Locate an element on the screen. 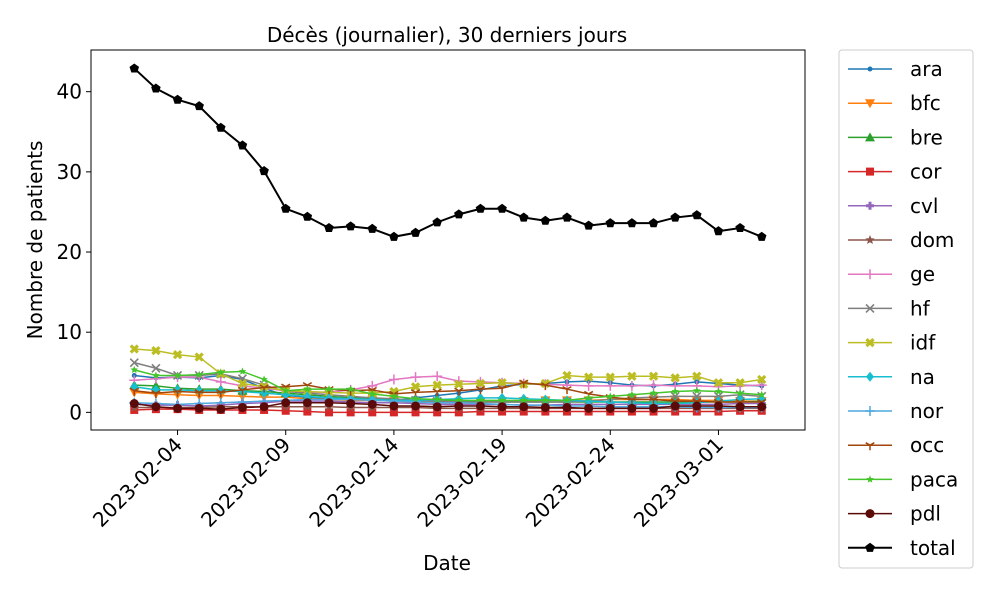 This screenshot has height=600, width=1000. legend-marker-dom is located at coordinates (870, 240).